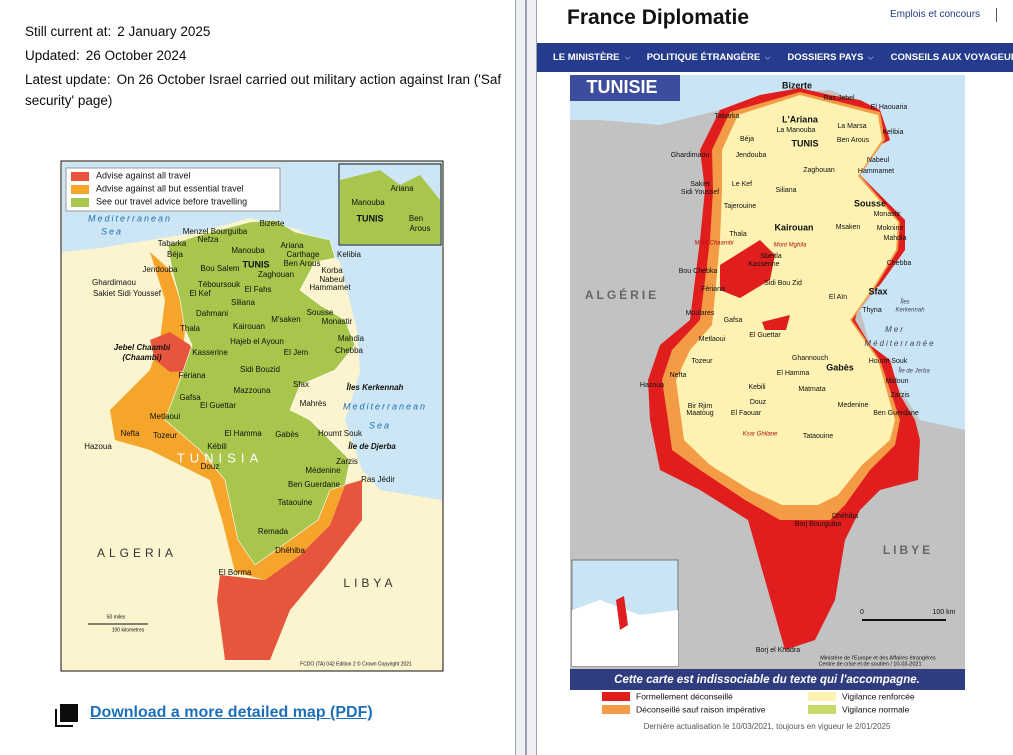  Describe the element at coordinates (69, 100) in the screenshot. I see `status-line: security' page)` at that location.